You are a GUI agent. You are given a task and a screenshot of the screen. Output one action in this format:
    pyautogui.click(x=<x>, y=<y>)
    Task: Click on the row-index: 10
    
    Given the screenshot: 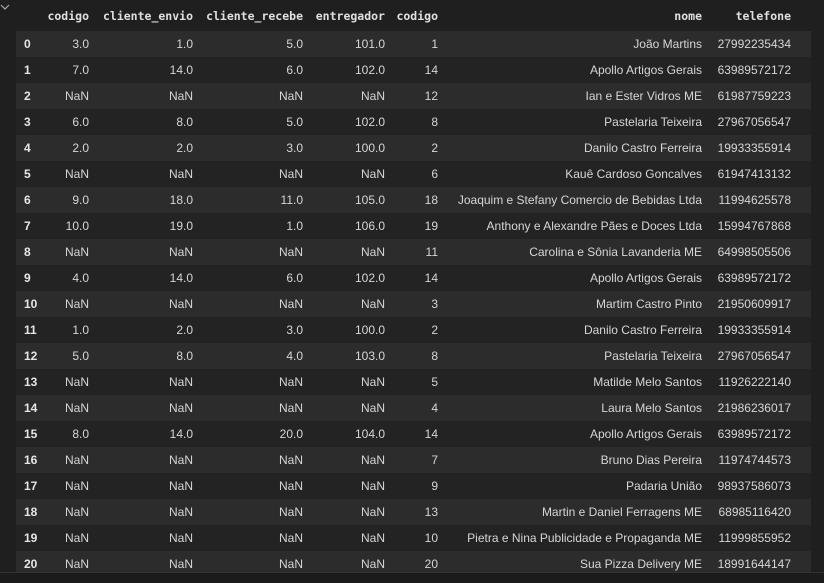 What is the action you would take?
    pyautogui.click(x=31, y=304)
    